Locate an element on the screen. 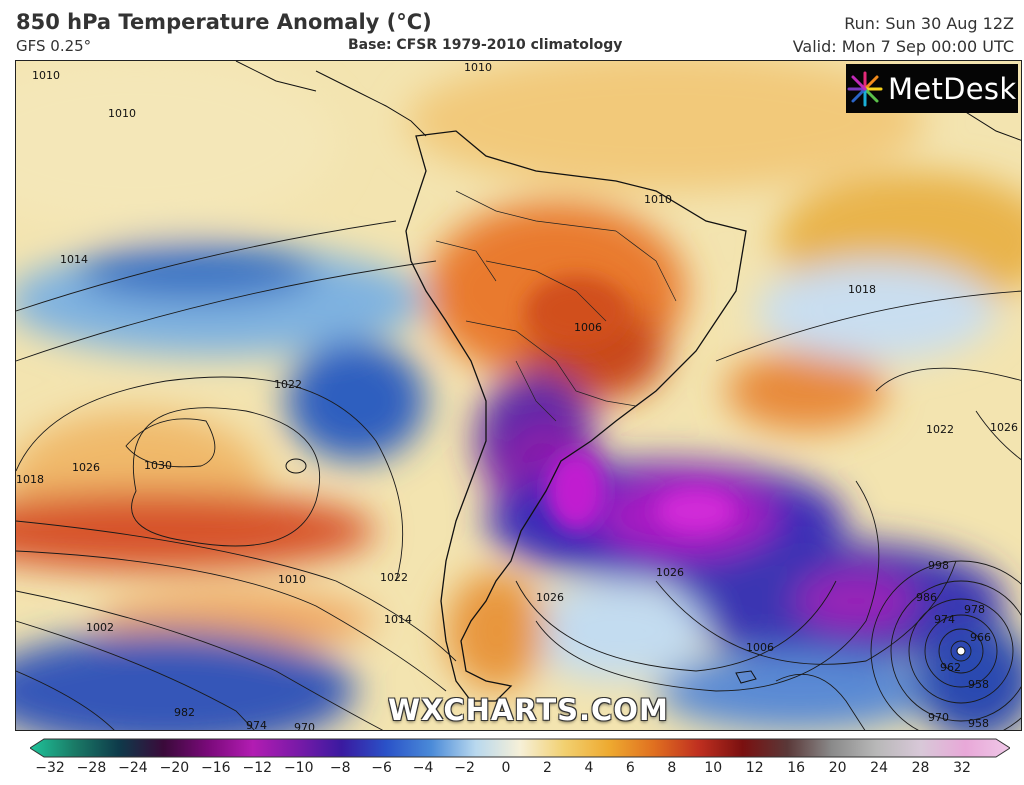 This screenshot has height=785, width=1024. colorbar-tick-label: 6 is located at coordinates (630, 768).